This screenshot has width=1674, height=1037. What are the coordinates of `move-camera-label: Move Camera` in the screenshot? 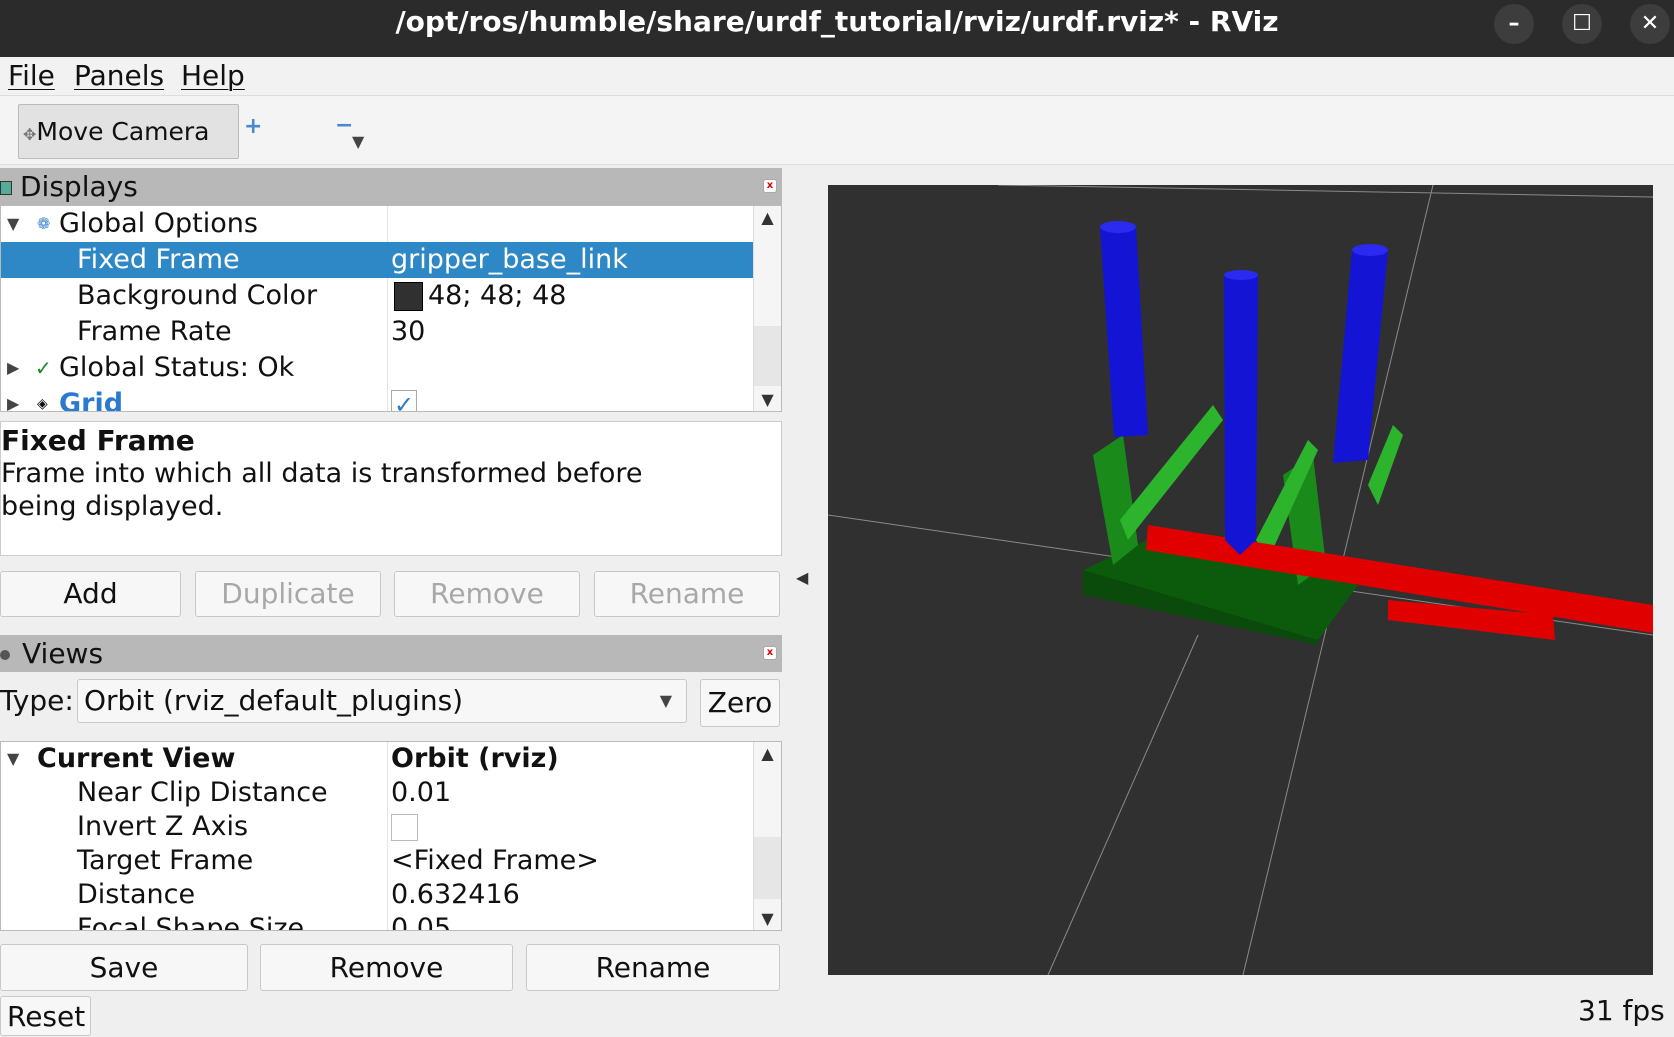 It's located at (123, 131).